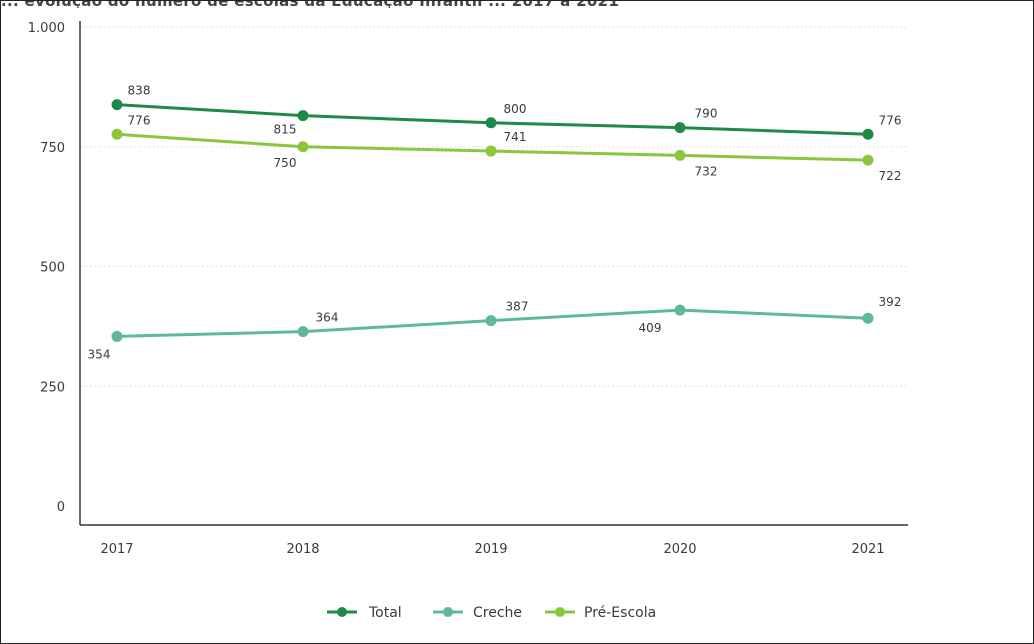 The height and width of the screenshot is (644, 1034). I want to click on data-label: 409, so click(650, 328).